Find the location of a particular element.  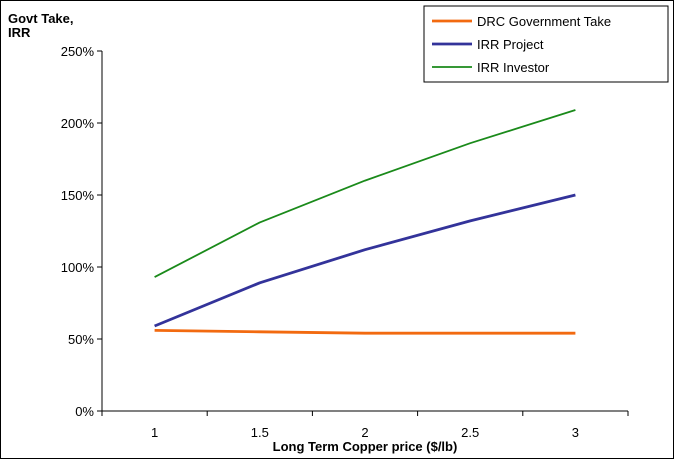

x-axis-title: Long Term Copper price ($/lb) is located at coordinates (365, 446).